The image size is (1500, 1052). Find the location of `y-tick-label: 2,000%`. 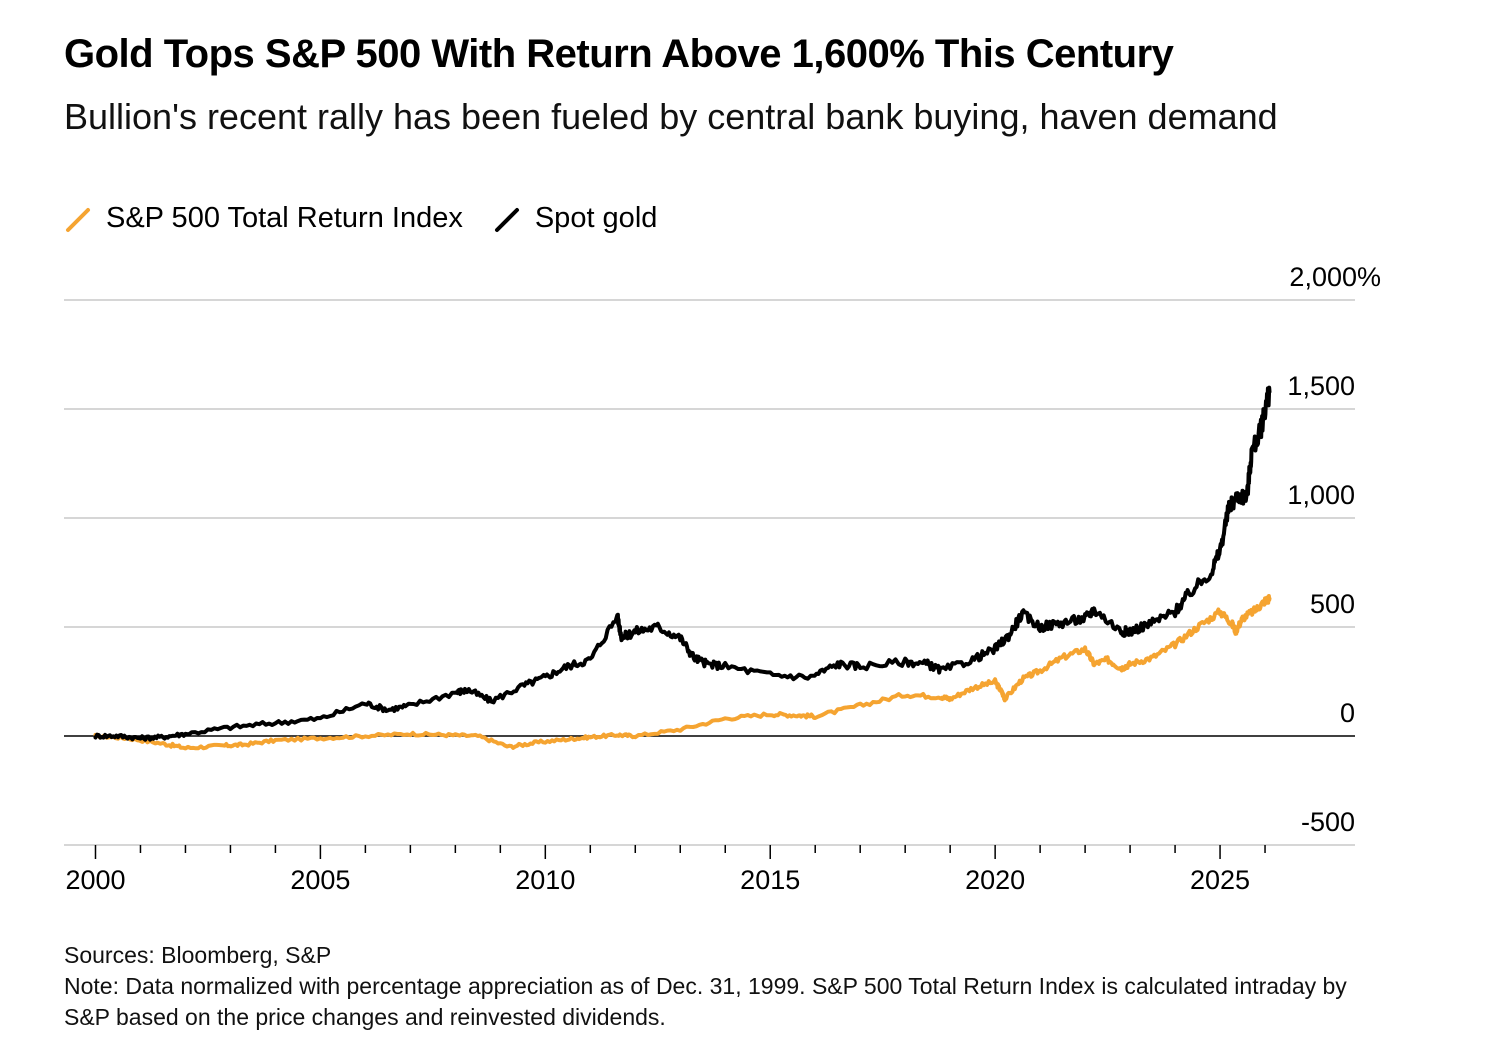

y-tick-label: 2,000% is located at coordinates (1335, 277).